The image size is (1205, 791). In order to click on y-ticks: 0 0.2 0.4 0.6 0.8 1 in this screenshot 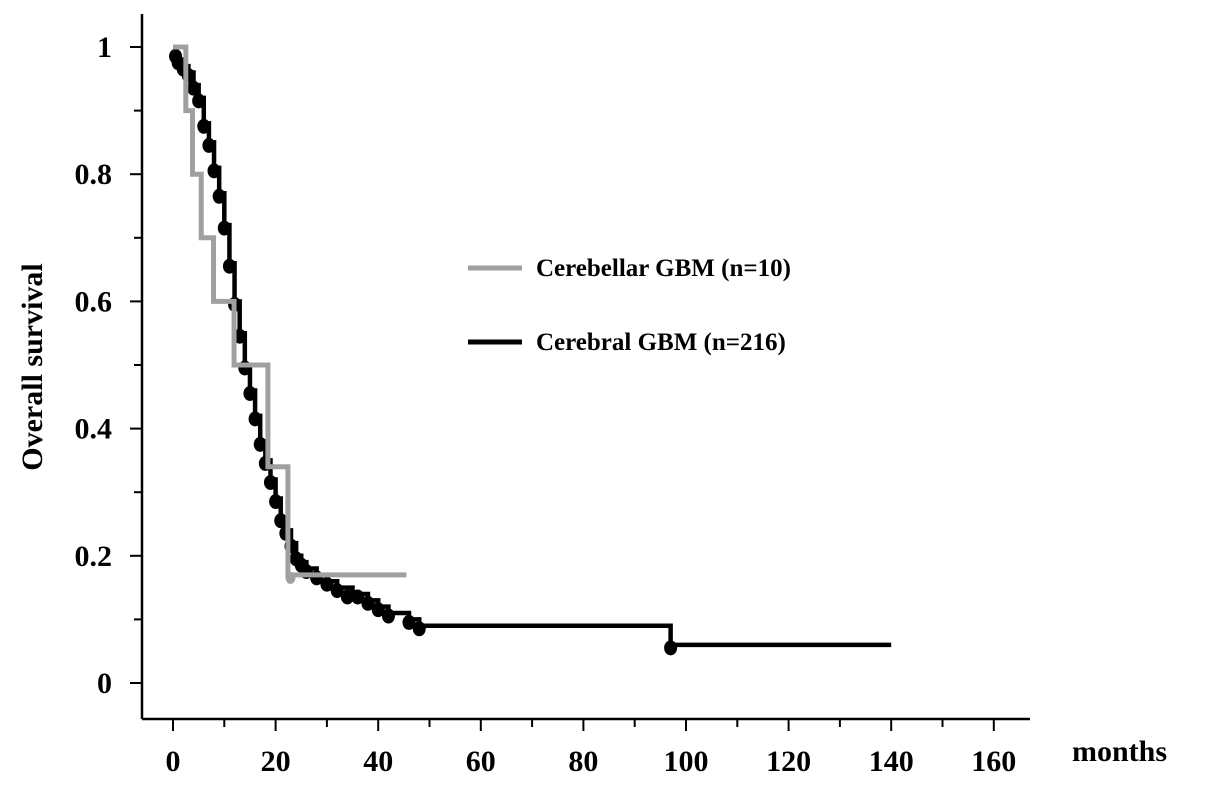, I will do `click(108, 365)`.